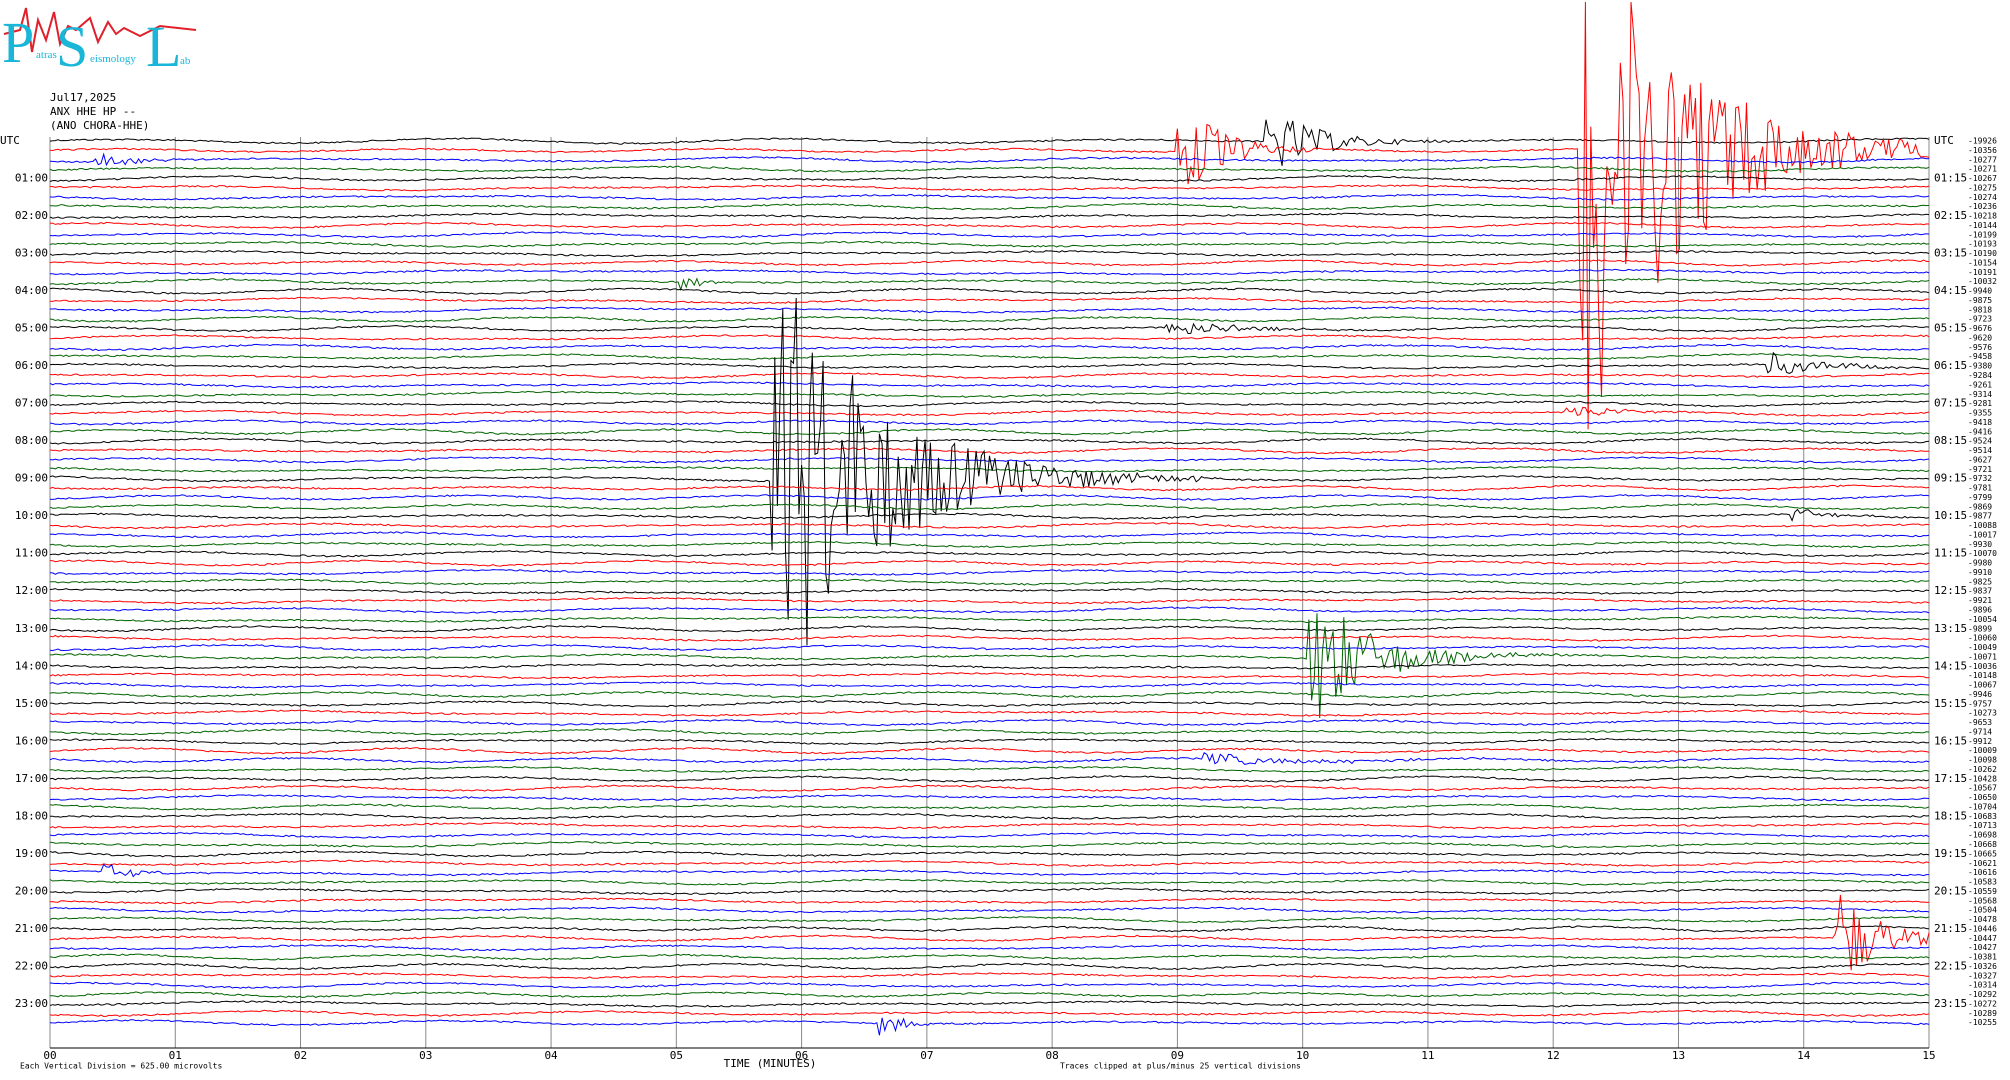 This screenshot has height=1080, width=2010. Describe the element at coordinates (1980, 703) in the screenshot. I see `row-offset: -9757` at that location.